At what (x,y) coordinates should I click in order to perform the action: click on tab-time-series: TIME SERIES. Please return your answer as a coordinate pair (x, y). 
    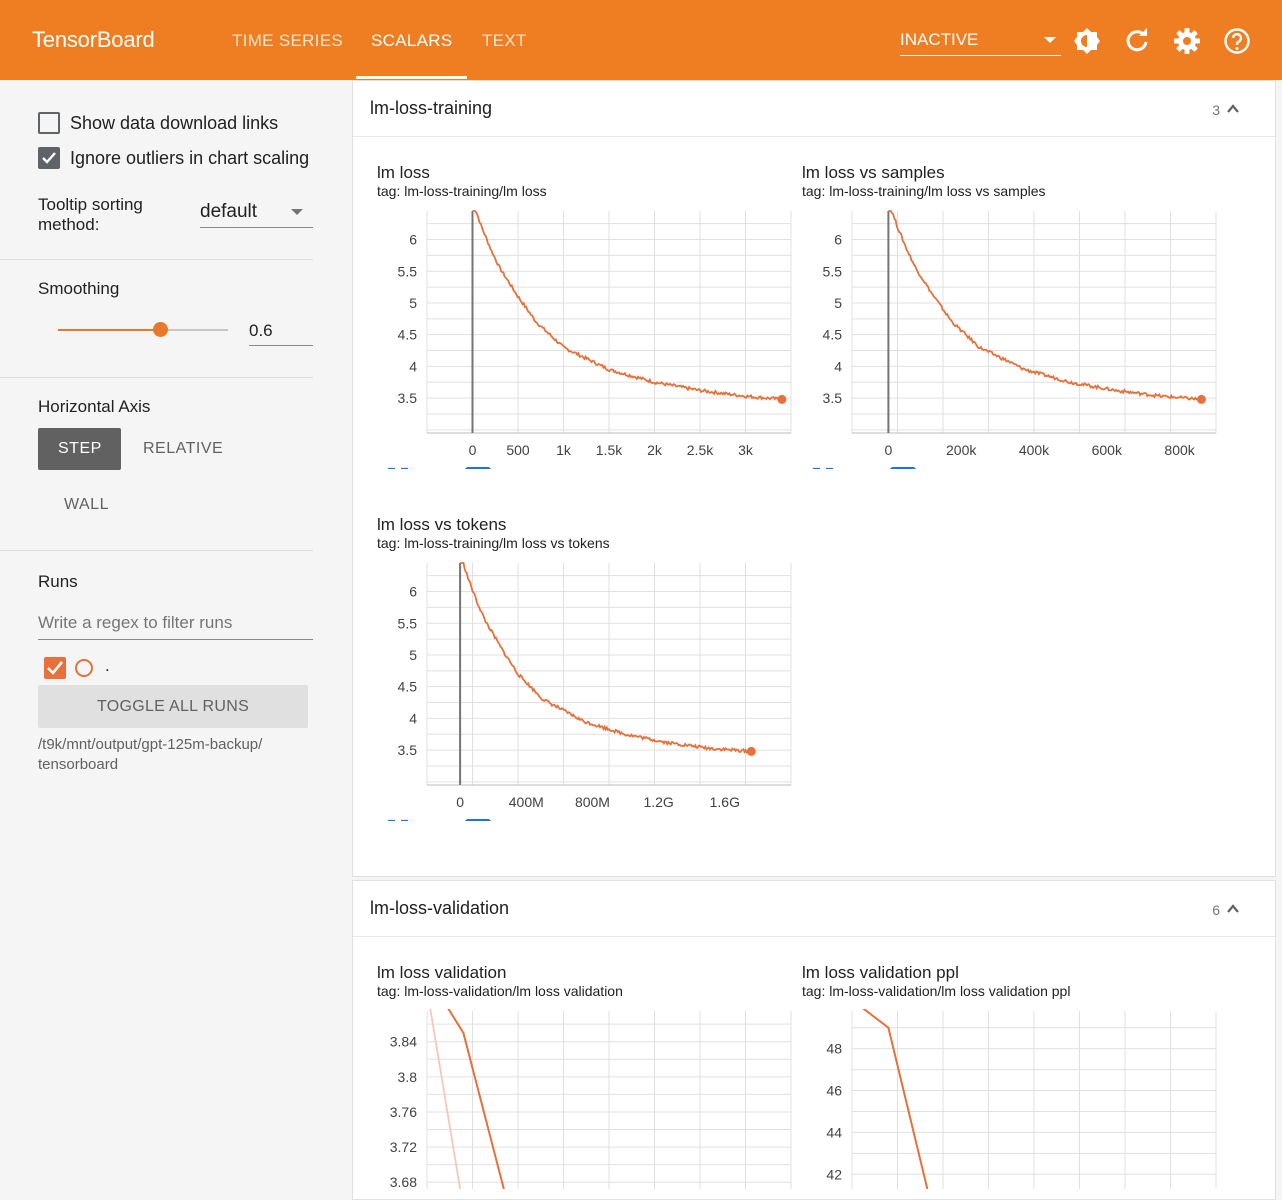
    Looking at the image, I should click on (287, 40).